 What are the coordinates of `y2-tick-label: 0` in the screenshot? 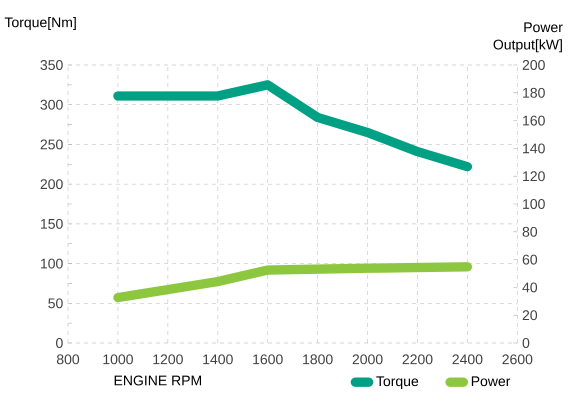 It's located at (526, 343).